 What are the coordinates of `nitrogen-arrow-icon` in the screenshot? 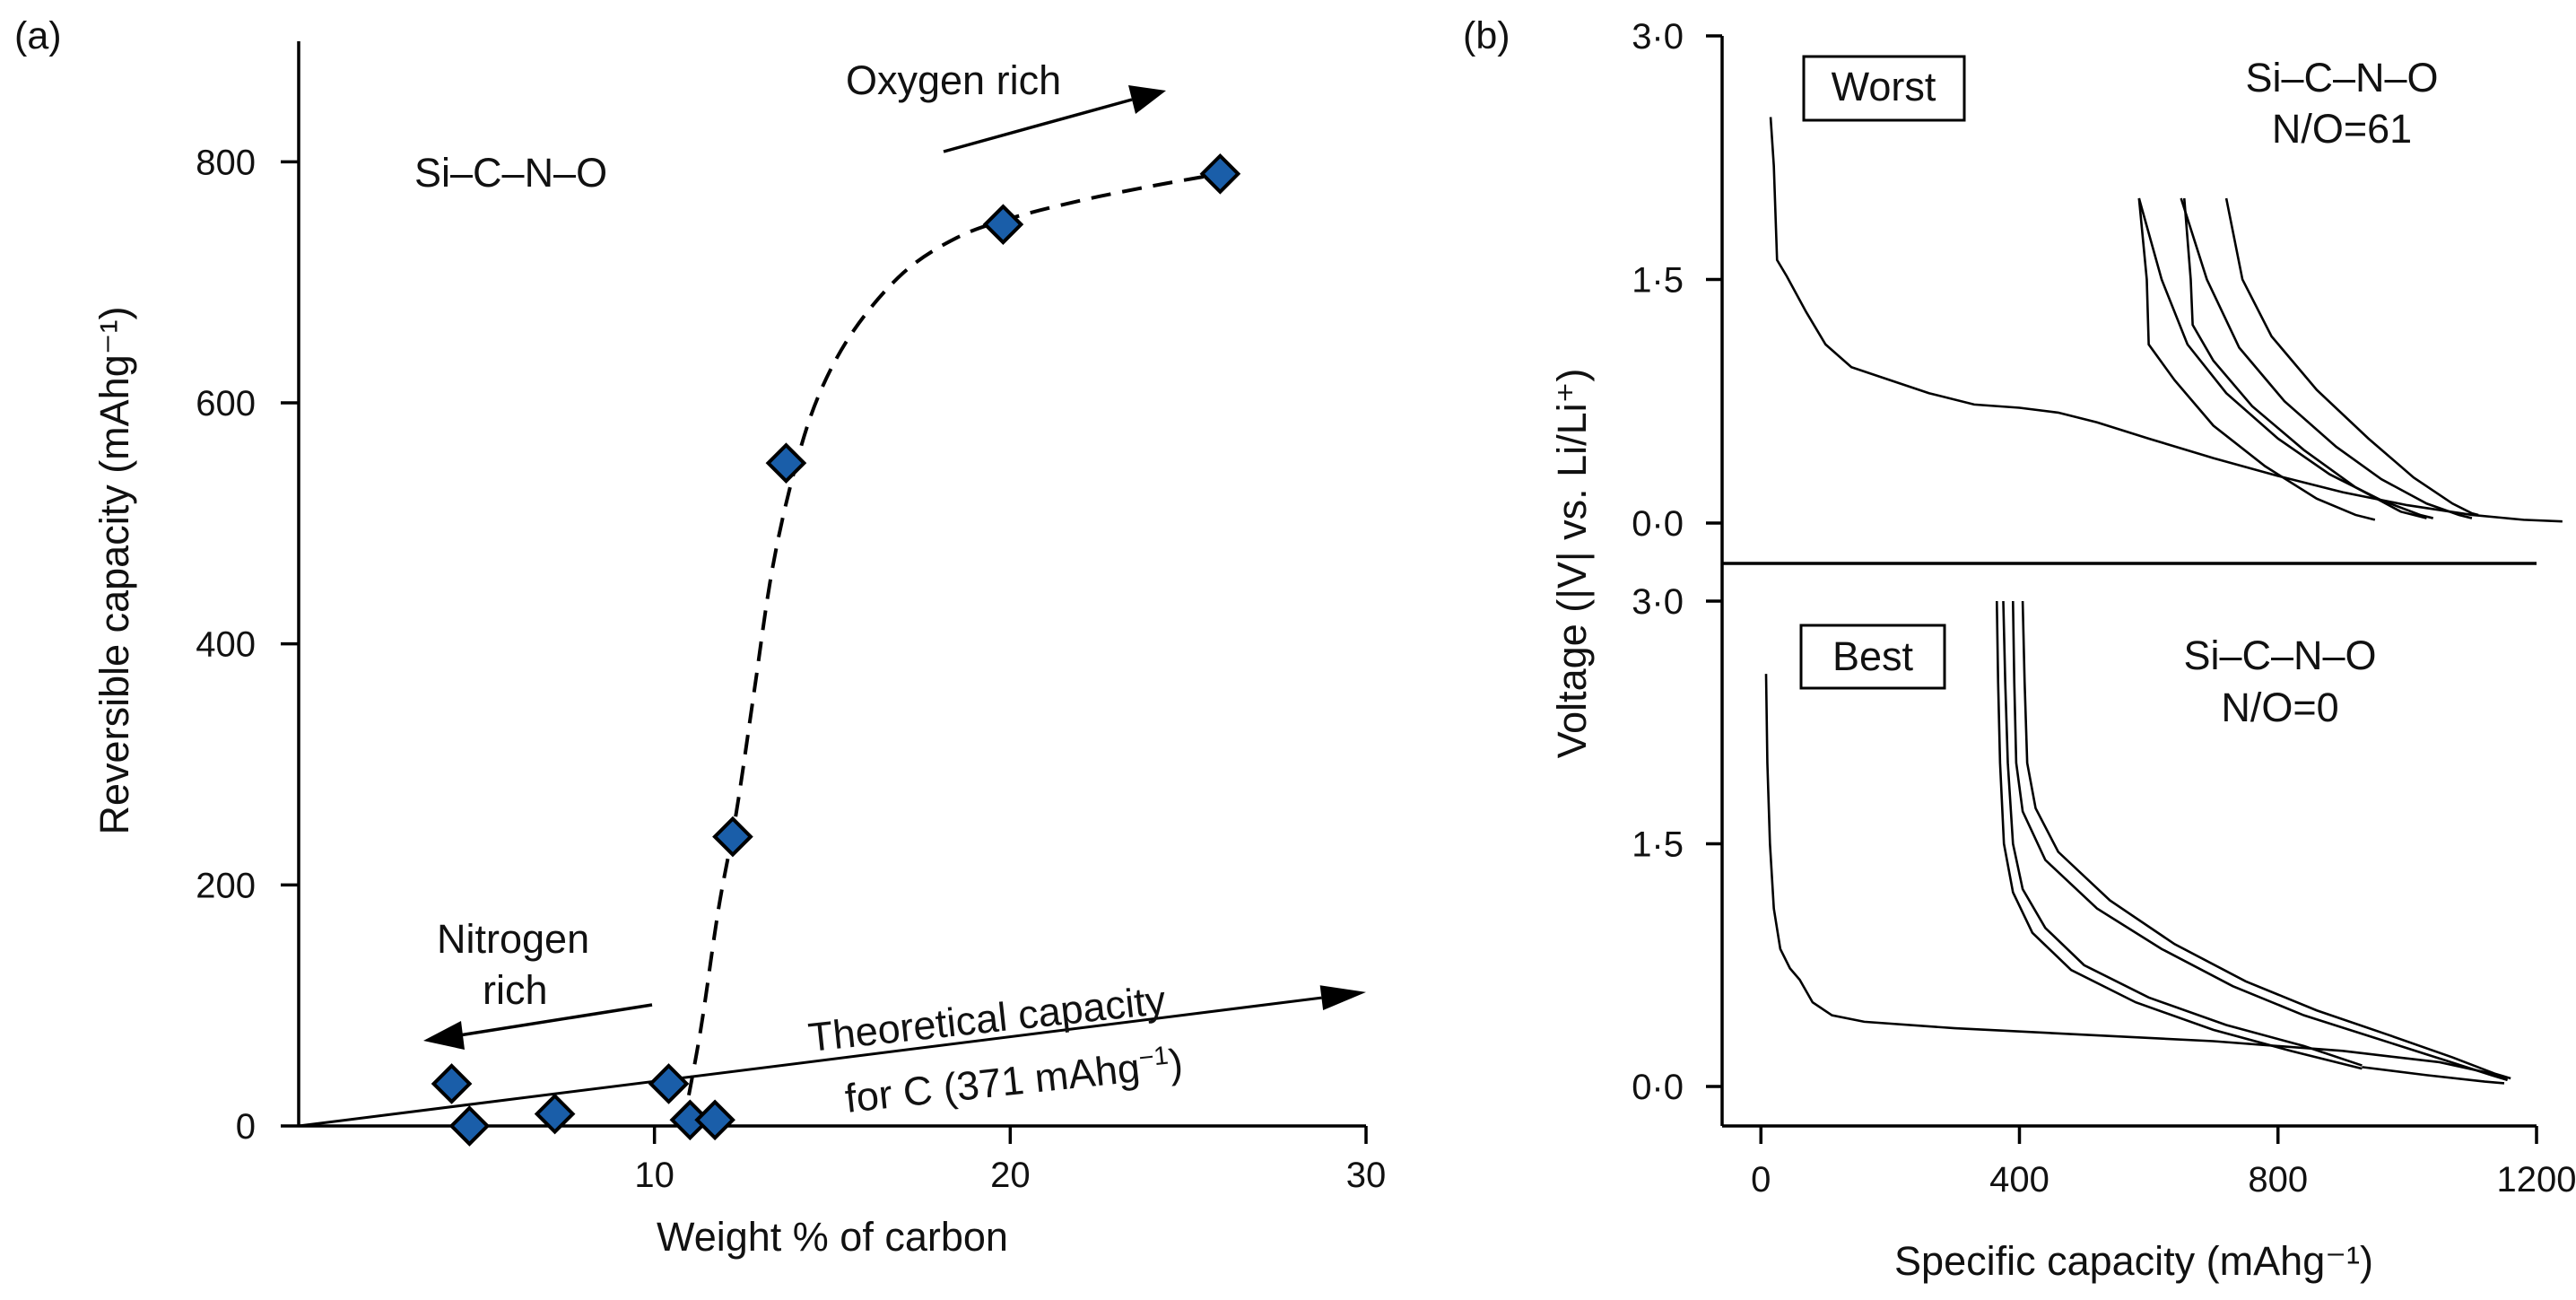 It's located at (444, 1035).